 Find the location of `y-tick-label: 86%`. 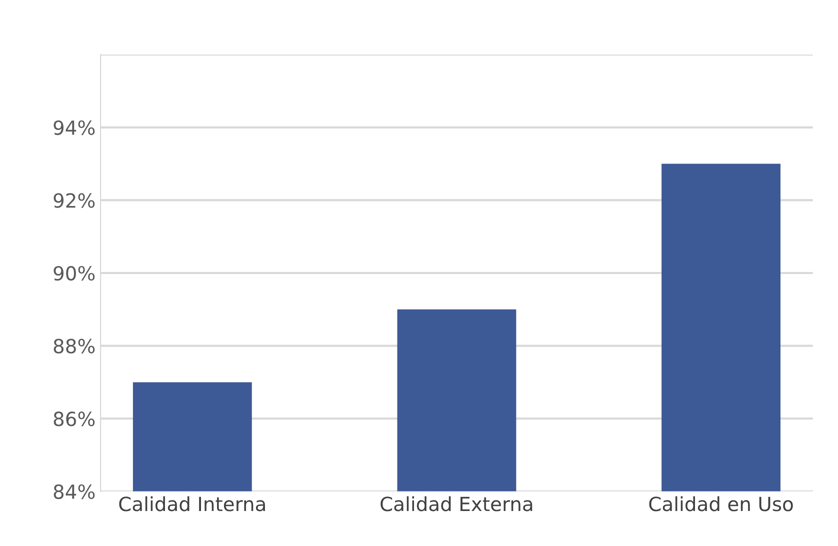

y-tick-label: 86% is located at coordinates (74, 419).